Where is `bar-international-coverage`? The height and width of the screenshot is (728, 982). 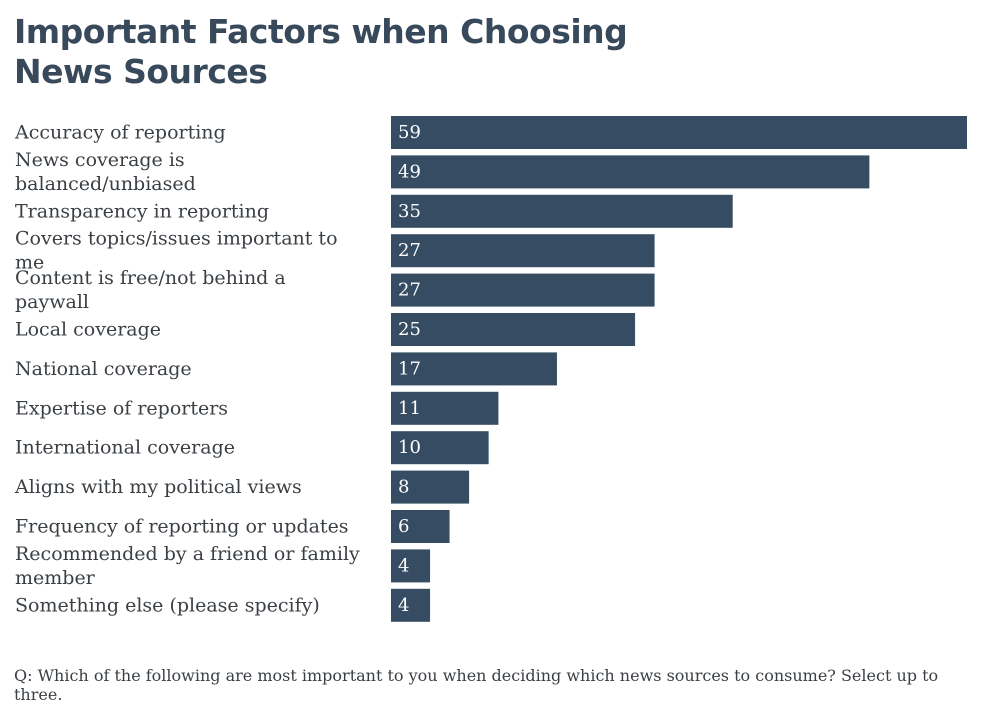
bar-international-coverage is located at coordinates (440, 448).